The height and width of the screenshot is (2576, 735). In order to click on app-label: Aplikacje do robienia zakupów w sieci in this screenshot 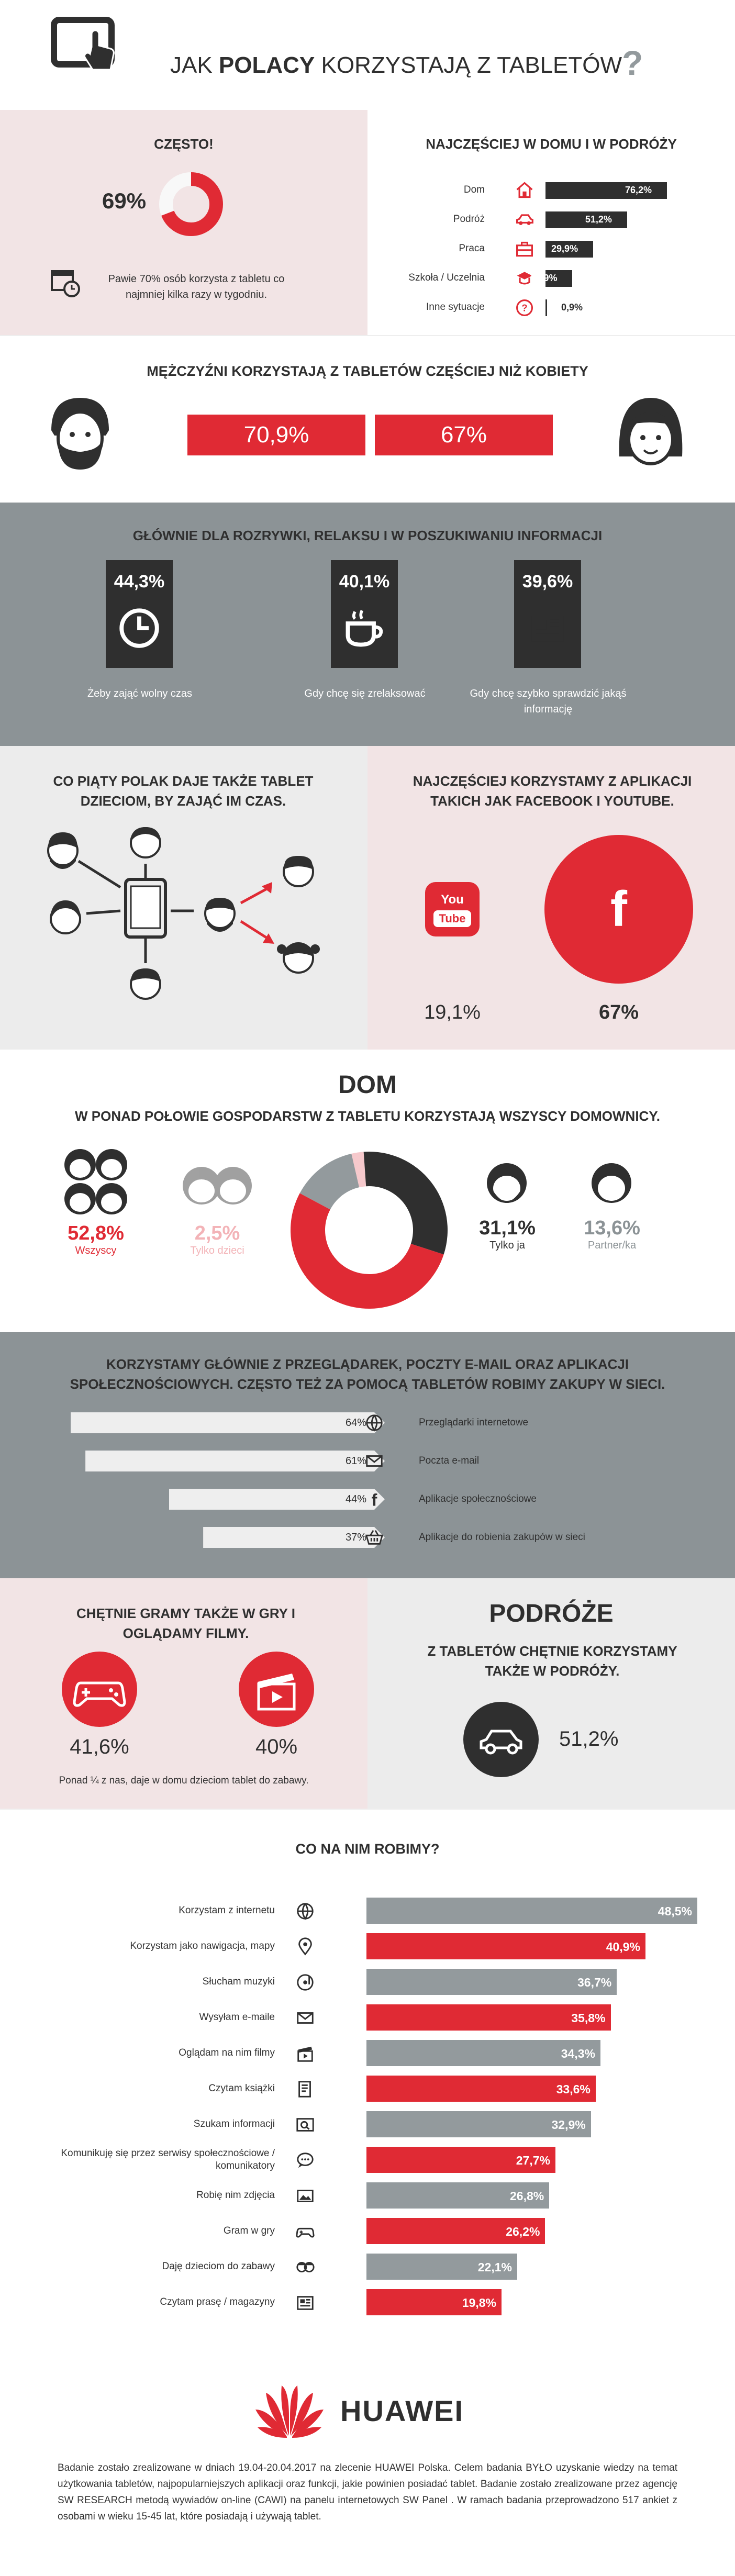, I will do `click(502, 1537)`.